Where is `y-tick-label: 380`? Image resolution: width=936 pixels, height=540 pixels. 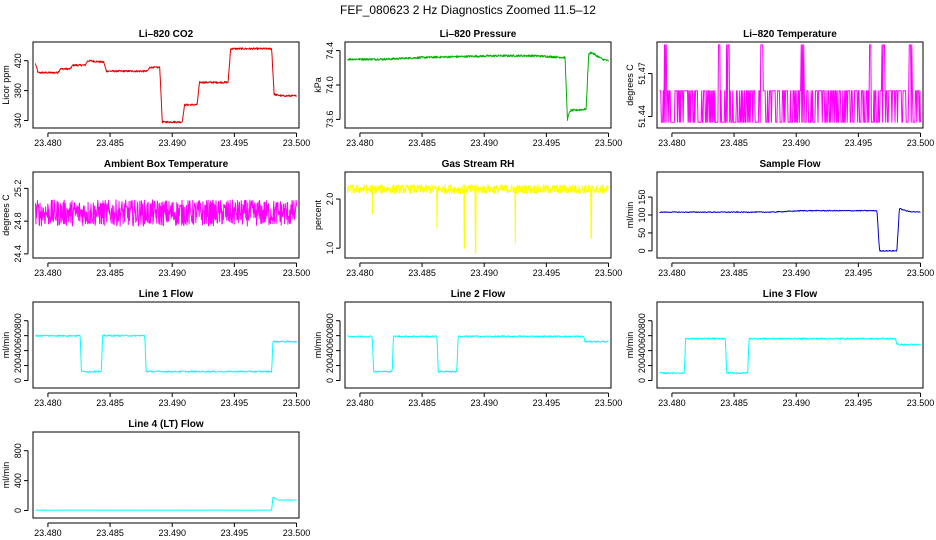
y-tick-label: 380 is located at coordinates (18, 90).